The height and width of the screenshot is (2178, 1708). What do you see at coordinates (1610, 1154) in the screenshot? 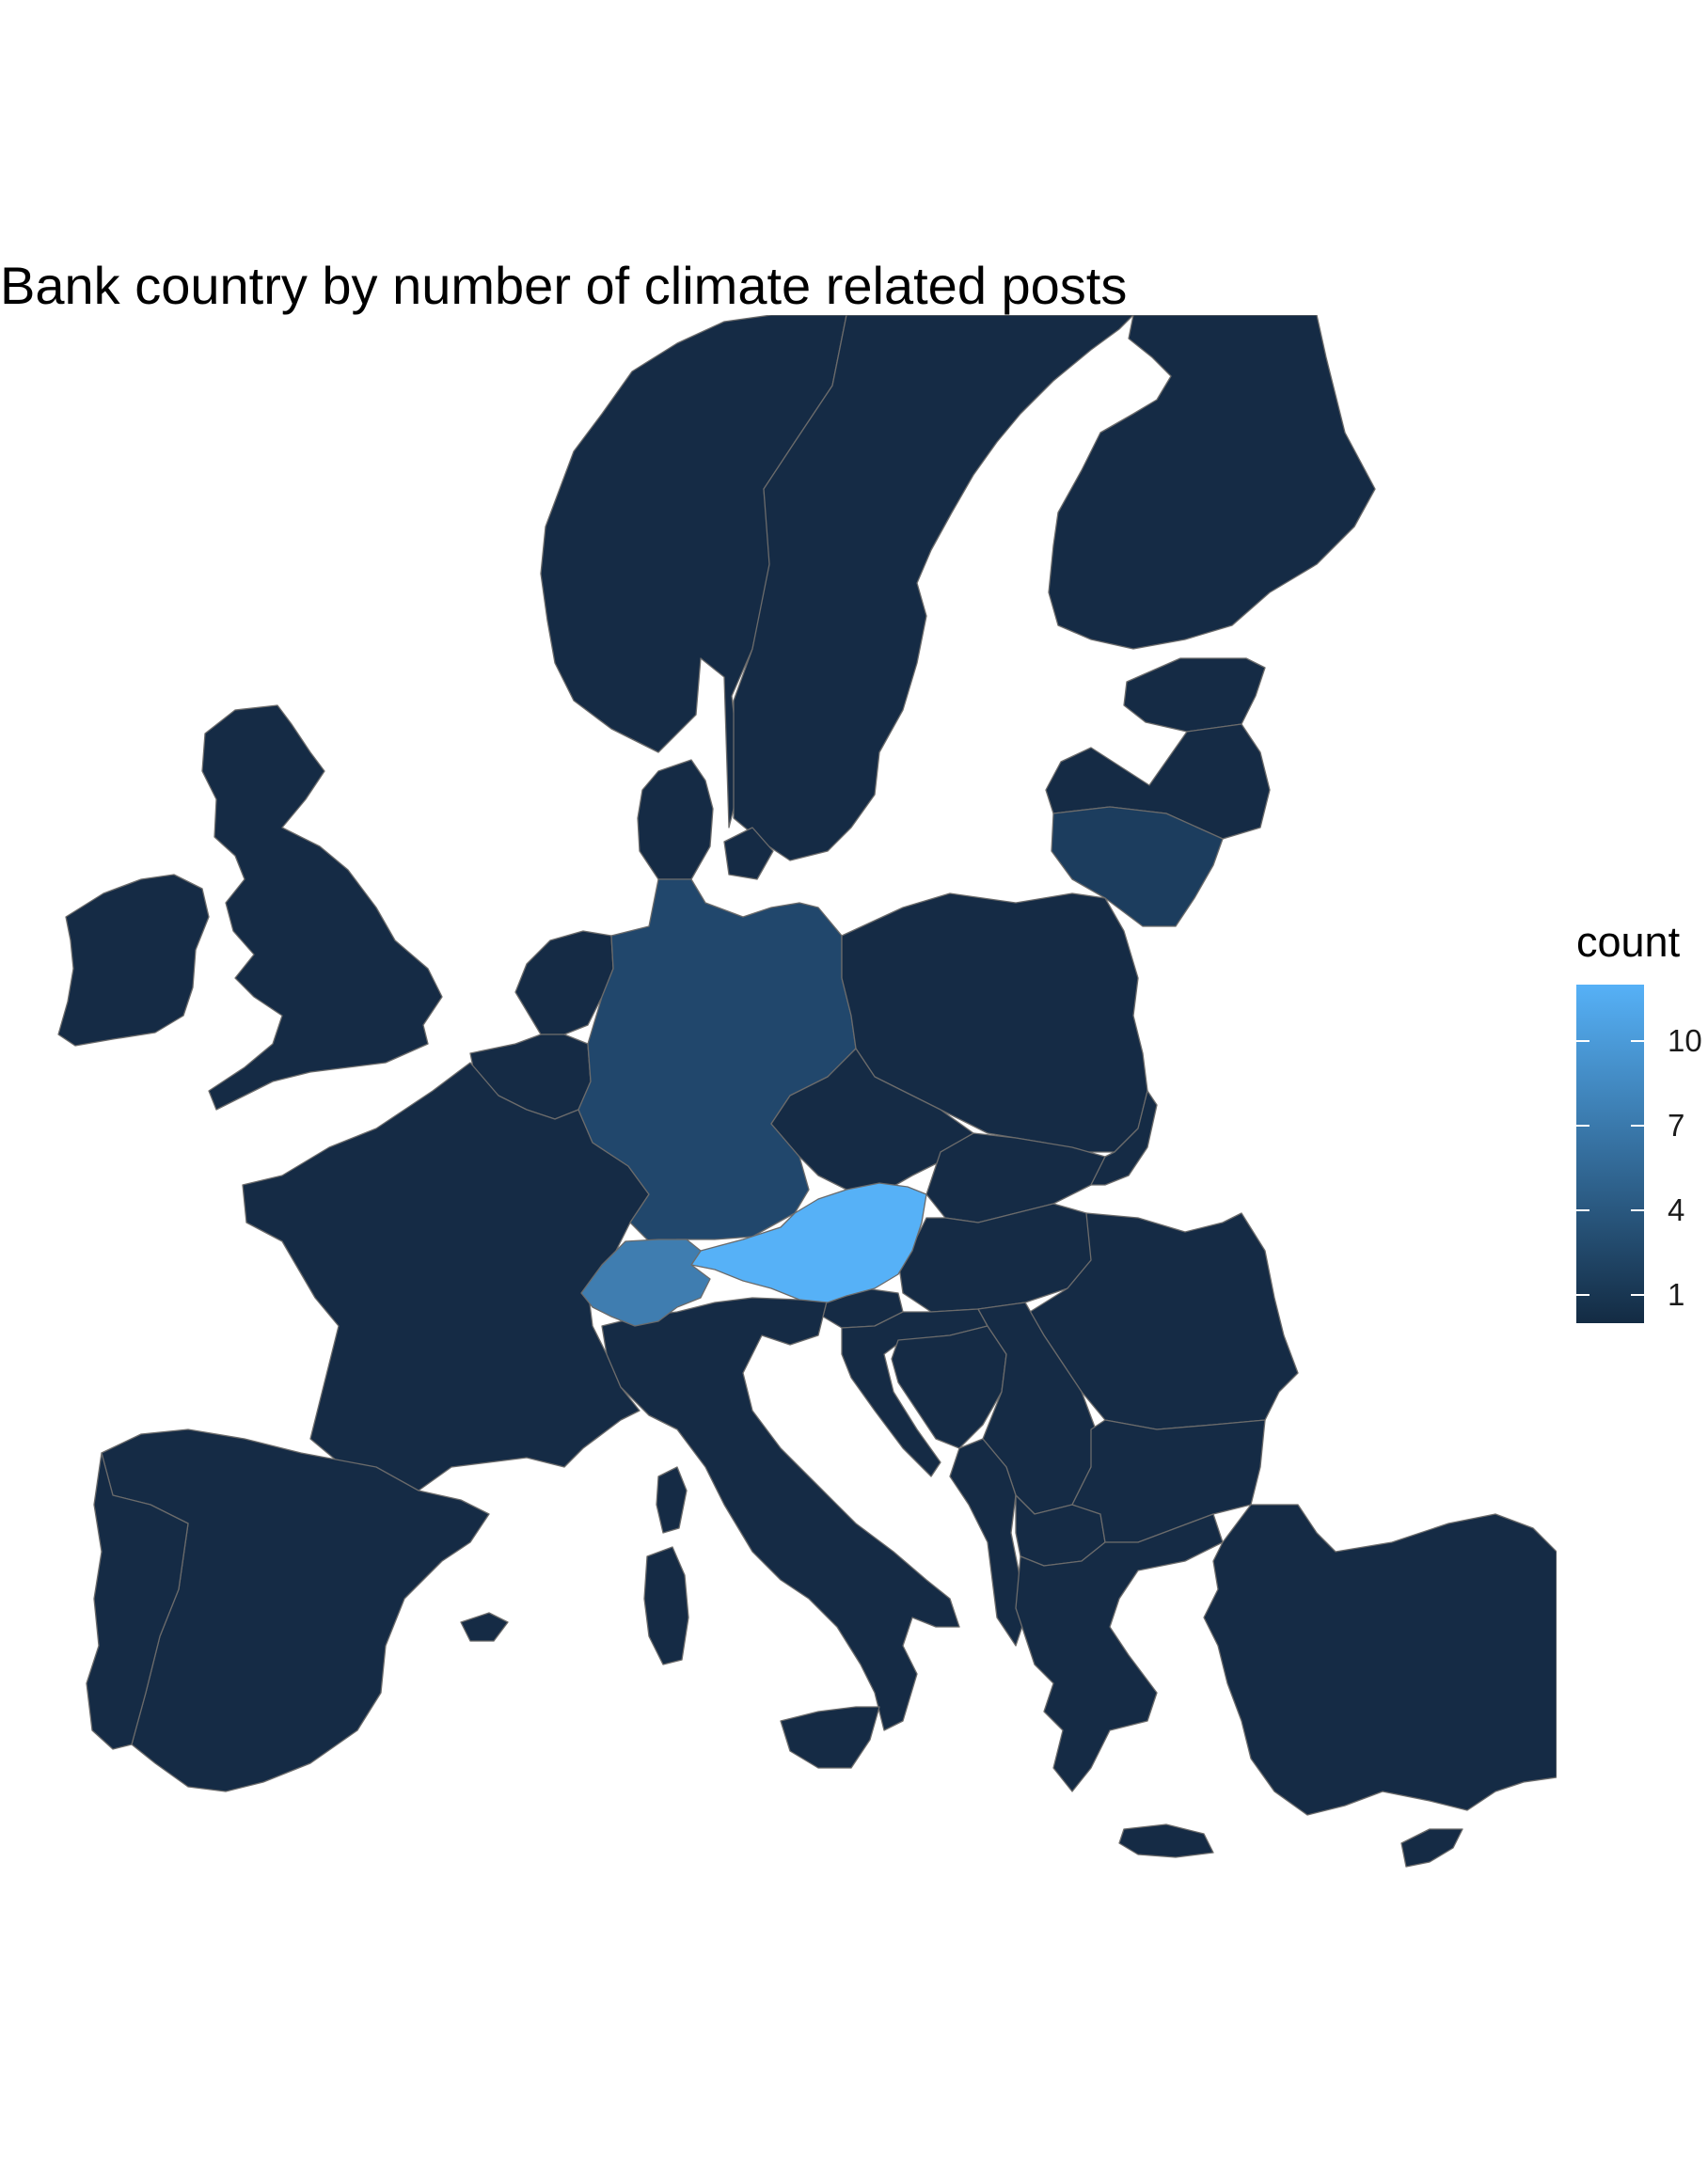
I see `legend-colorbar` at bounding box center [1610, 1154].